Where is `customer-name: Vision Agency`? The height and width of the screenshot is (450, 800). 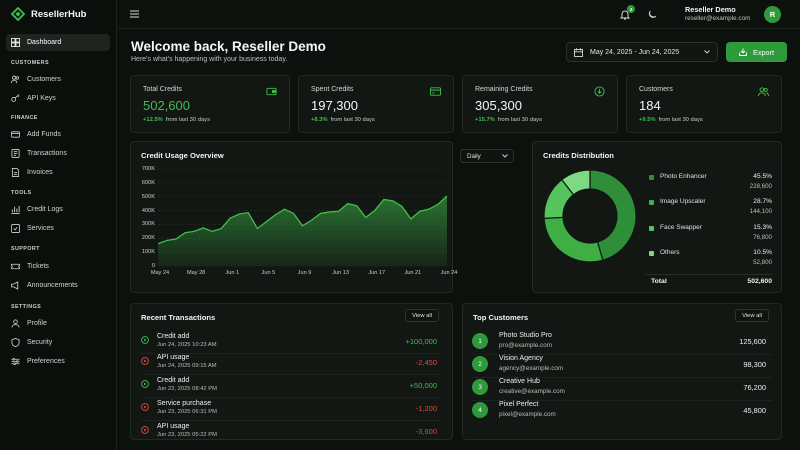 customer-name: Vision Agency is located at coordinates (521, 358).